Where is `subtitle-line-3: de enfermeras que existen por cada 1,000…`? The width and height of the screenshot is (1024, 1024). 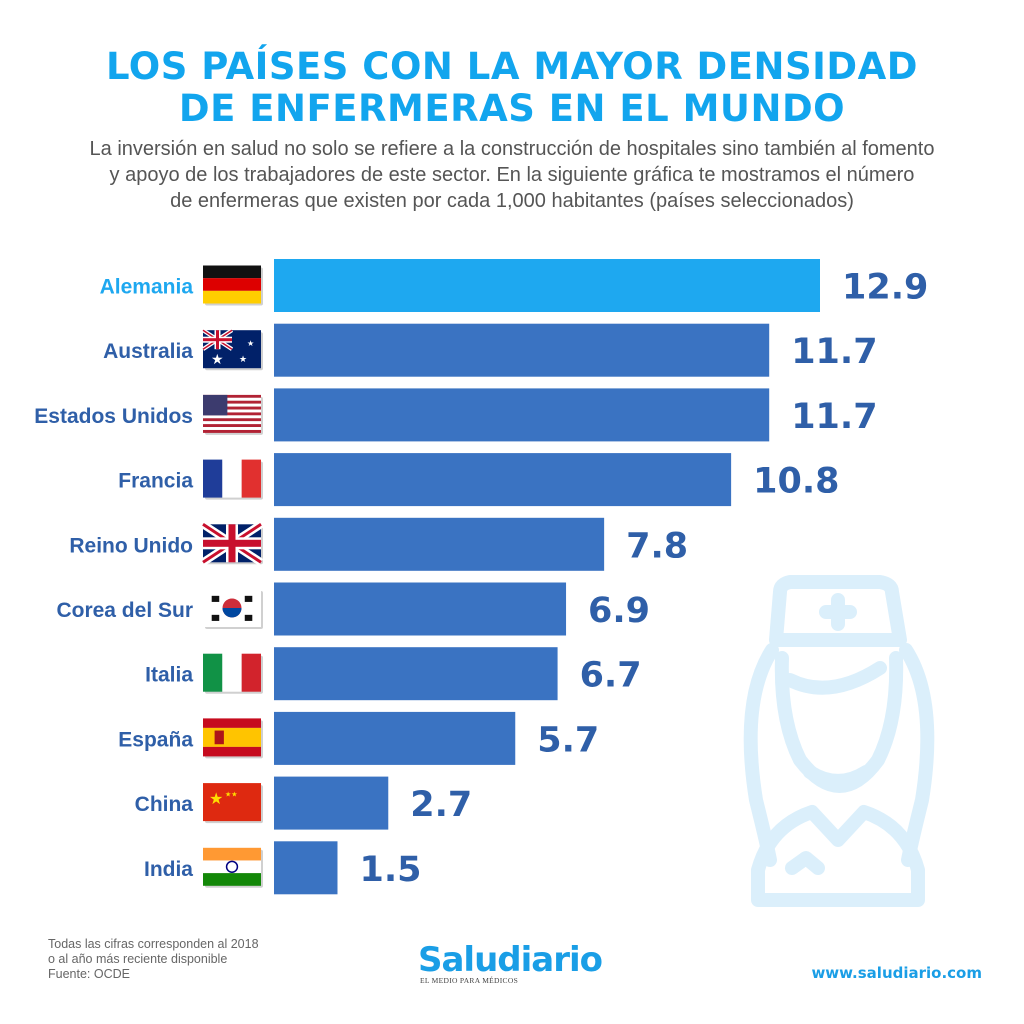 subtitle-line-3: de enfermeras que existen por cada 1,000… is located at coordinates (512, 201).